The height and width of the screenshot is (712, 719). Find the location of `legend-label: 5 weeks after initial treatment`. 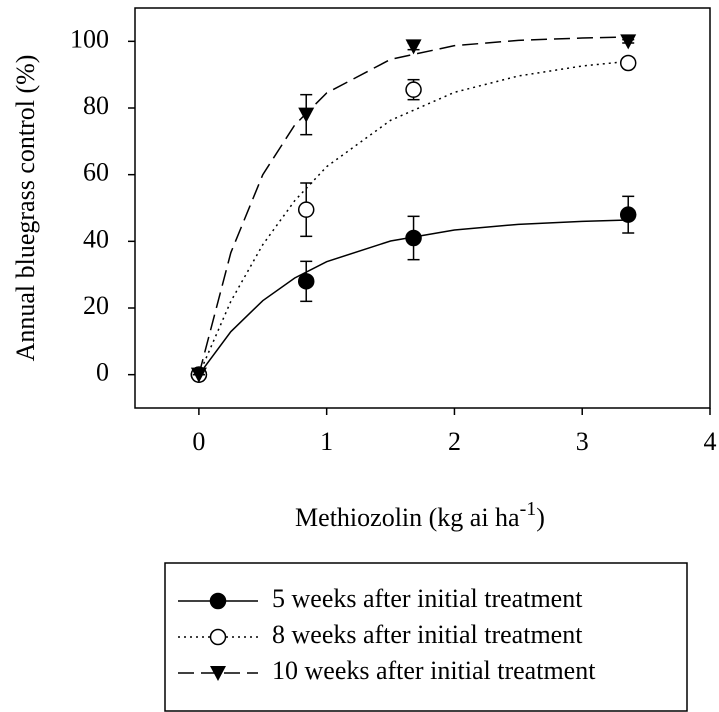

legend-label: 5 weeks after initial treatment is located at coordinates (427, 598).